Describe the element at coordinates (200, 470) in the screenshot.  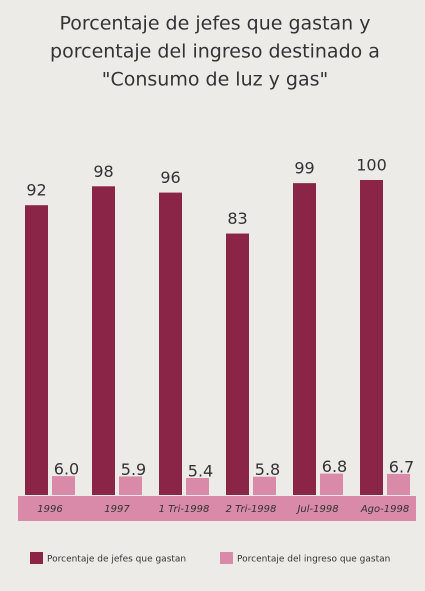
I see `value-label: 5.4` at that location.